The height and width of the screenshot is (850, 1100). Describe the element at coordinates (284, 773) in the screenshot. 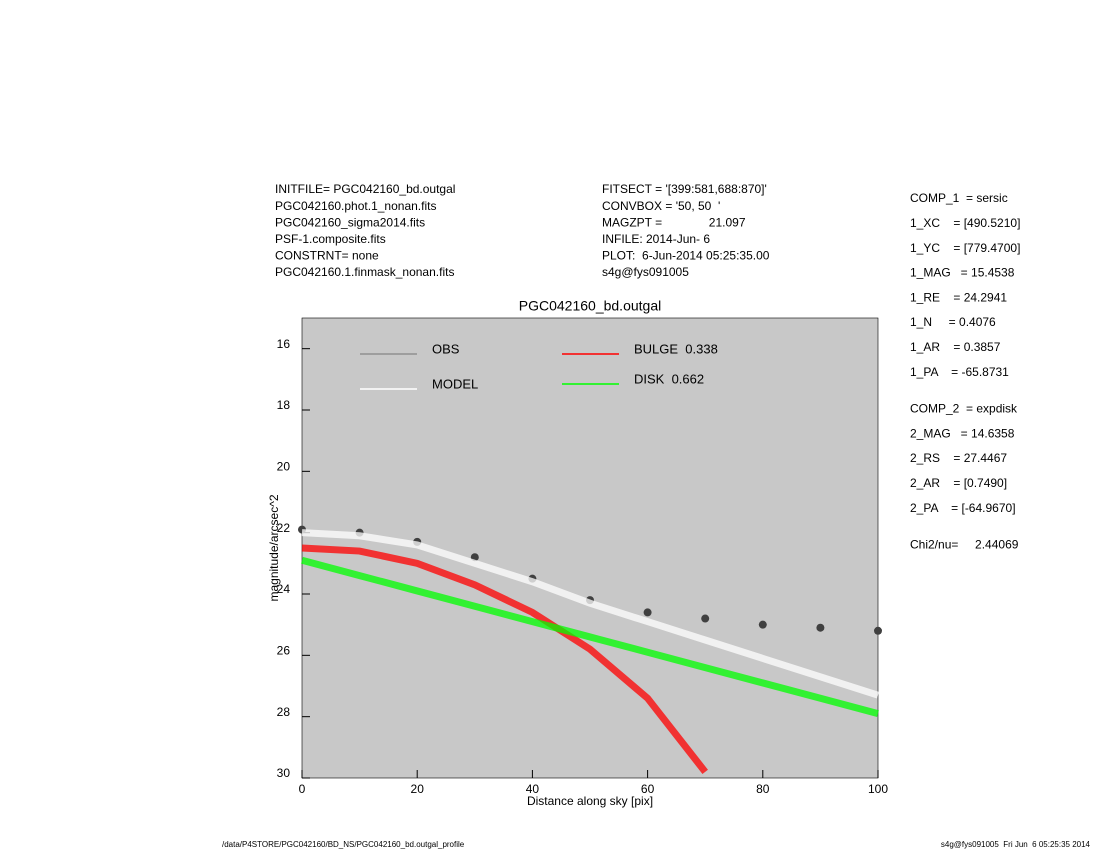

I see `y-tick-label: 30` at that location.